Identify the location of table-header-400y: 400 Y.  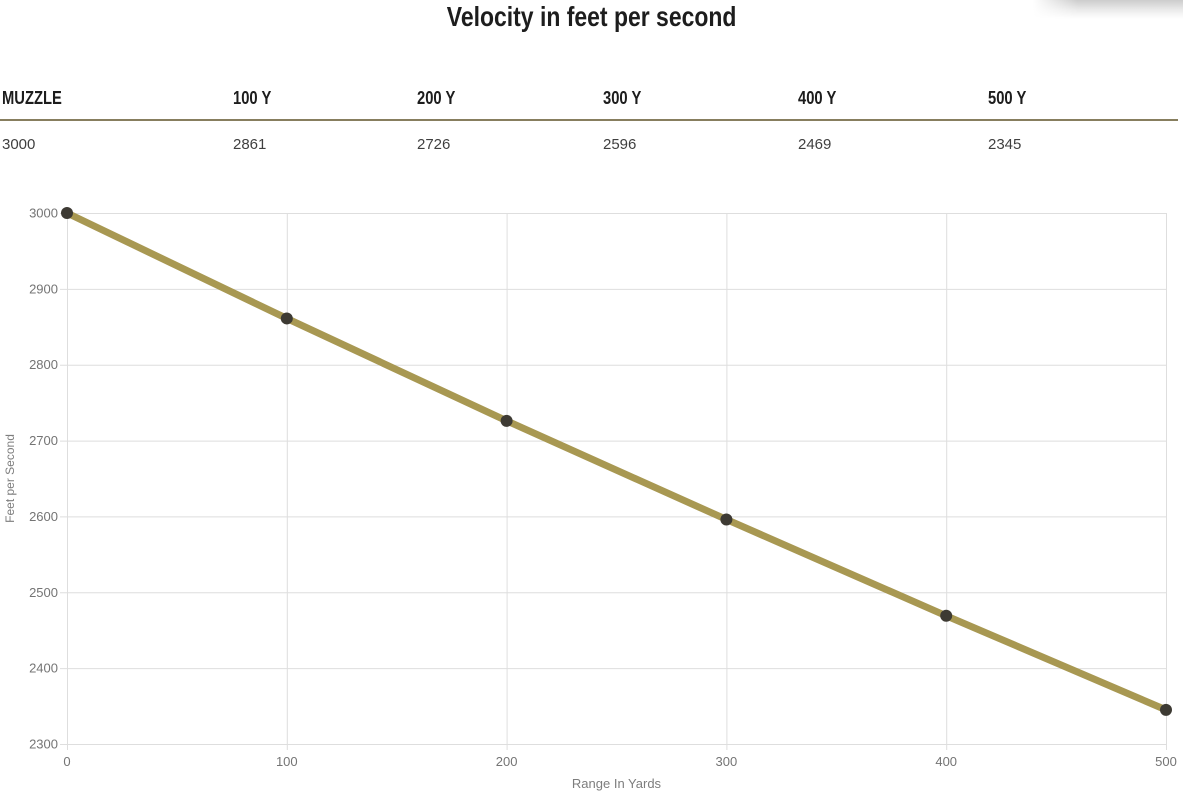
(817, 98).